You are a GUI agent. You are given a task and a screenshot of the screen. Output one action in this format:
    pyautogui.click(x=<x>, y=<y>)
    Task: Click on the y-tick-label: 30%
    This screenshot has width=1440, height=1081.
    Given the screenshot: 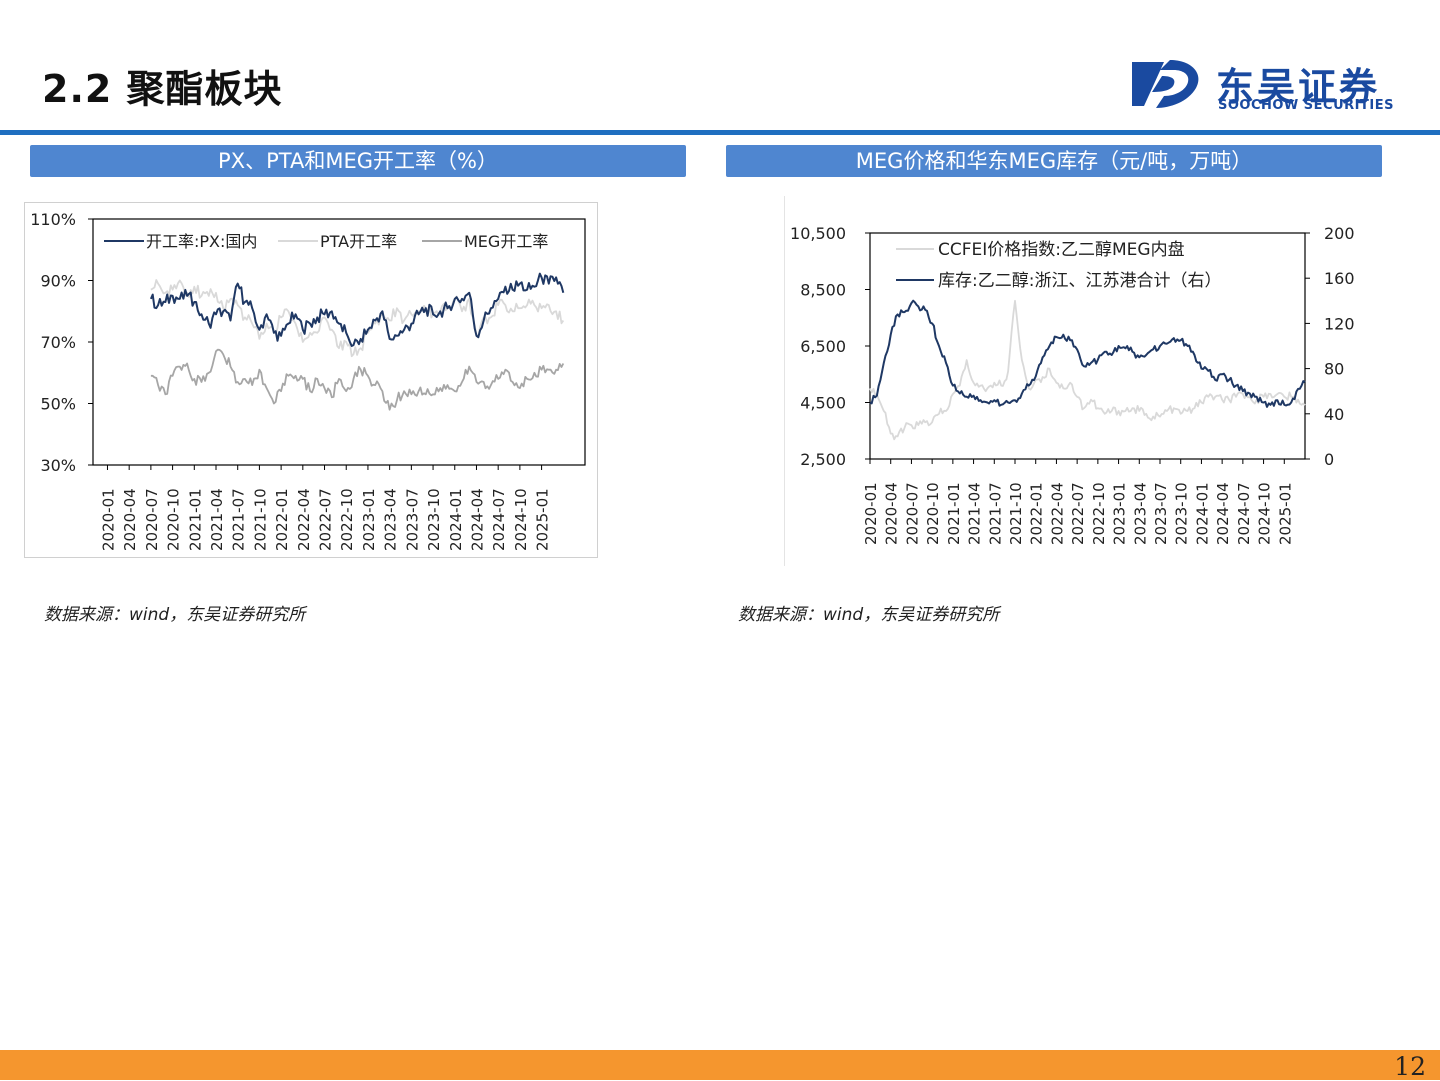 What is the action you would take?
    pyautogui.click(x=58, y=465)
    